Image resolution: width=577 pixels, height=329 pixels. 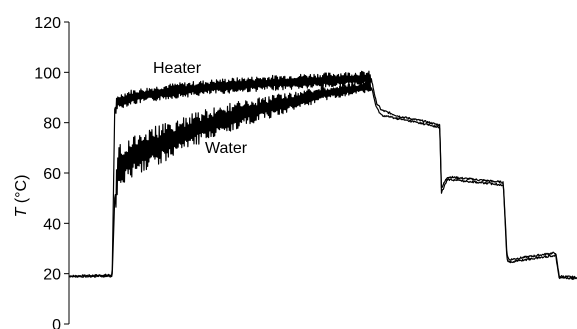 I want to click on y-tick-label-100: 100, so click(x=47, y=73).